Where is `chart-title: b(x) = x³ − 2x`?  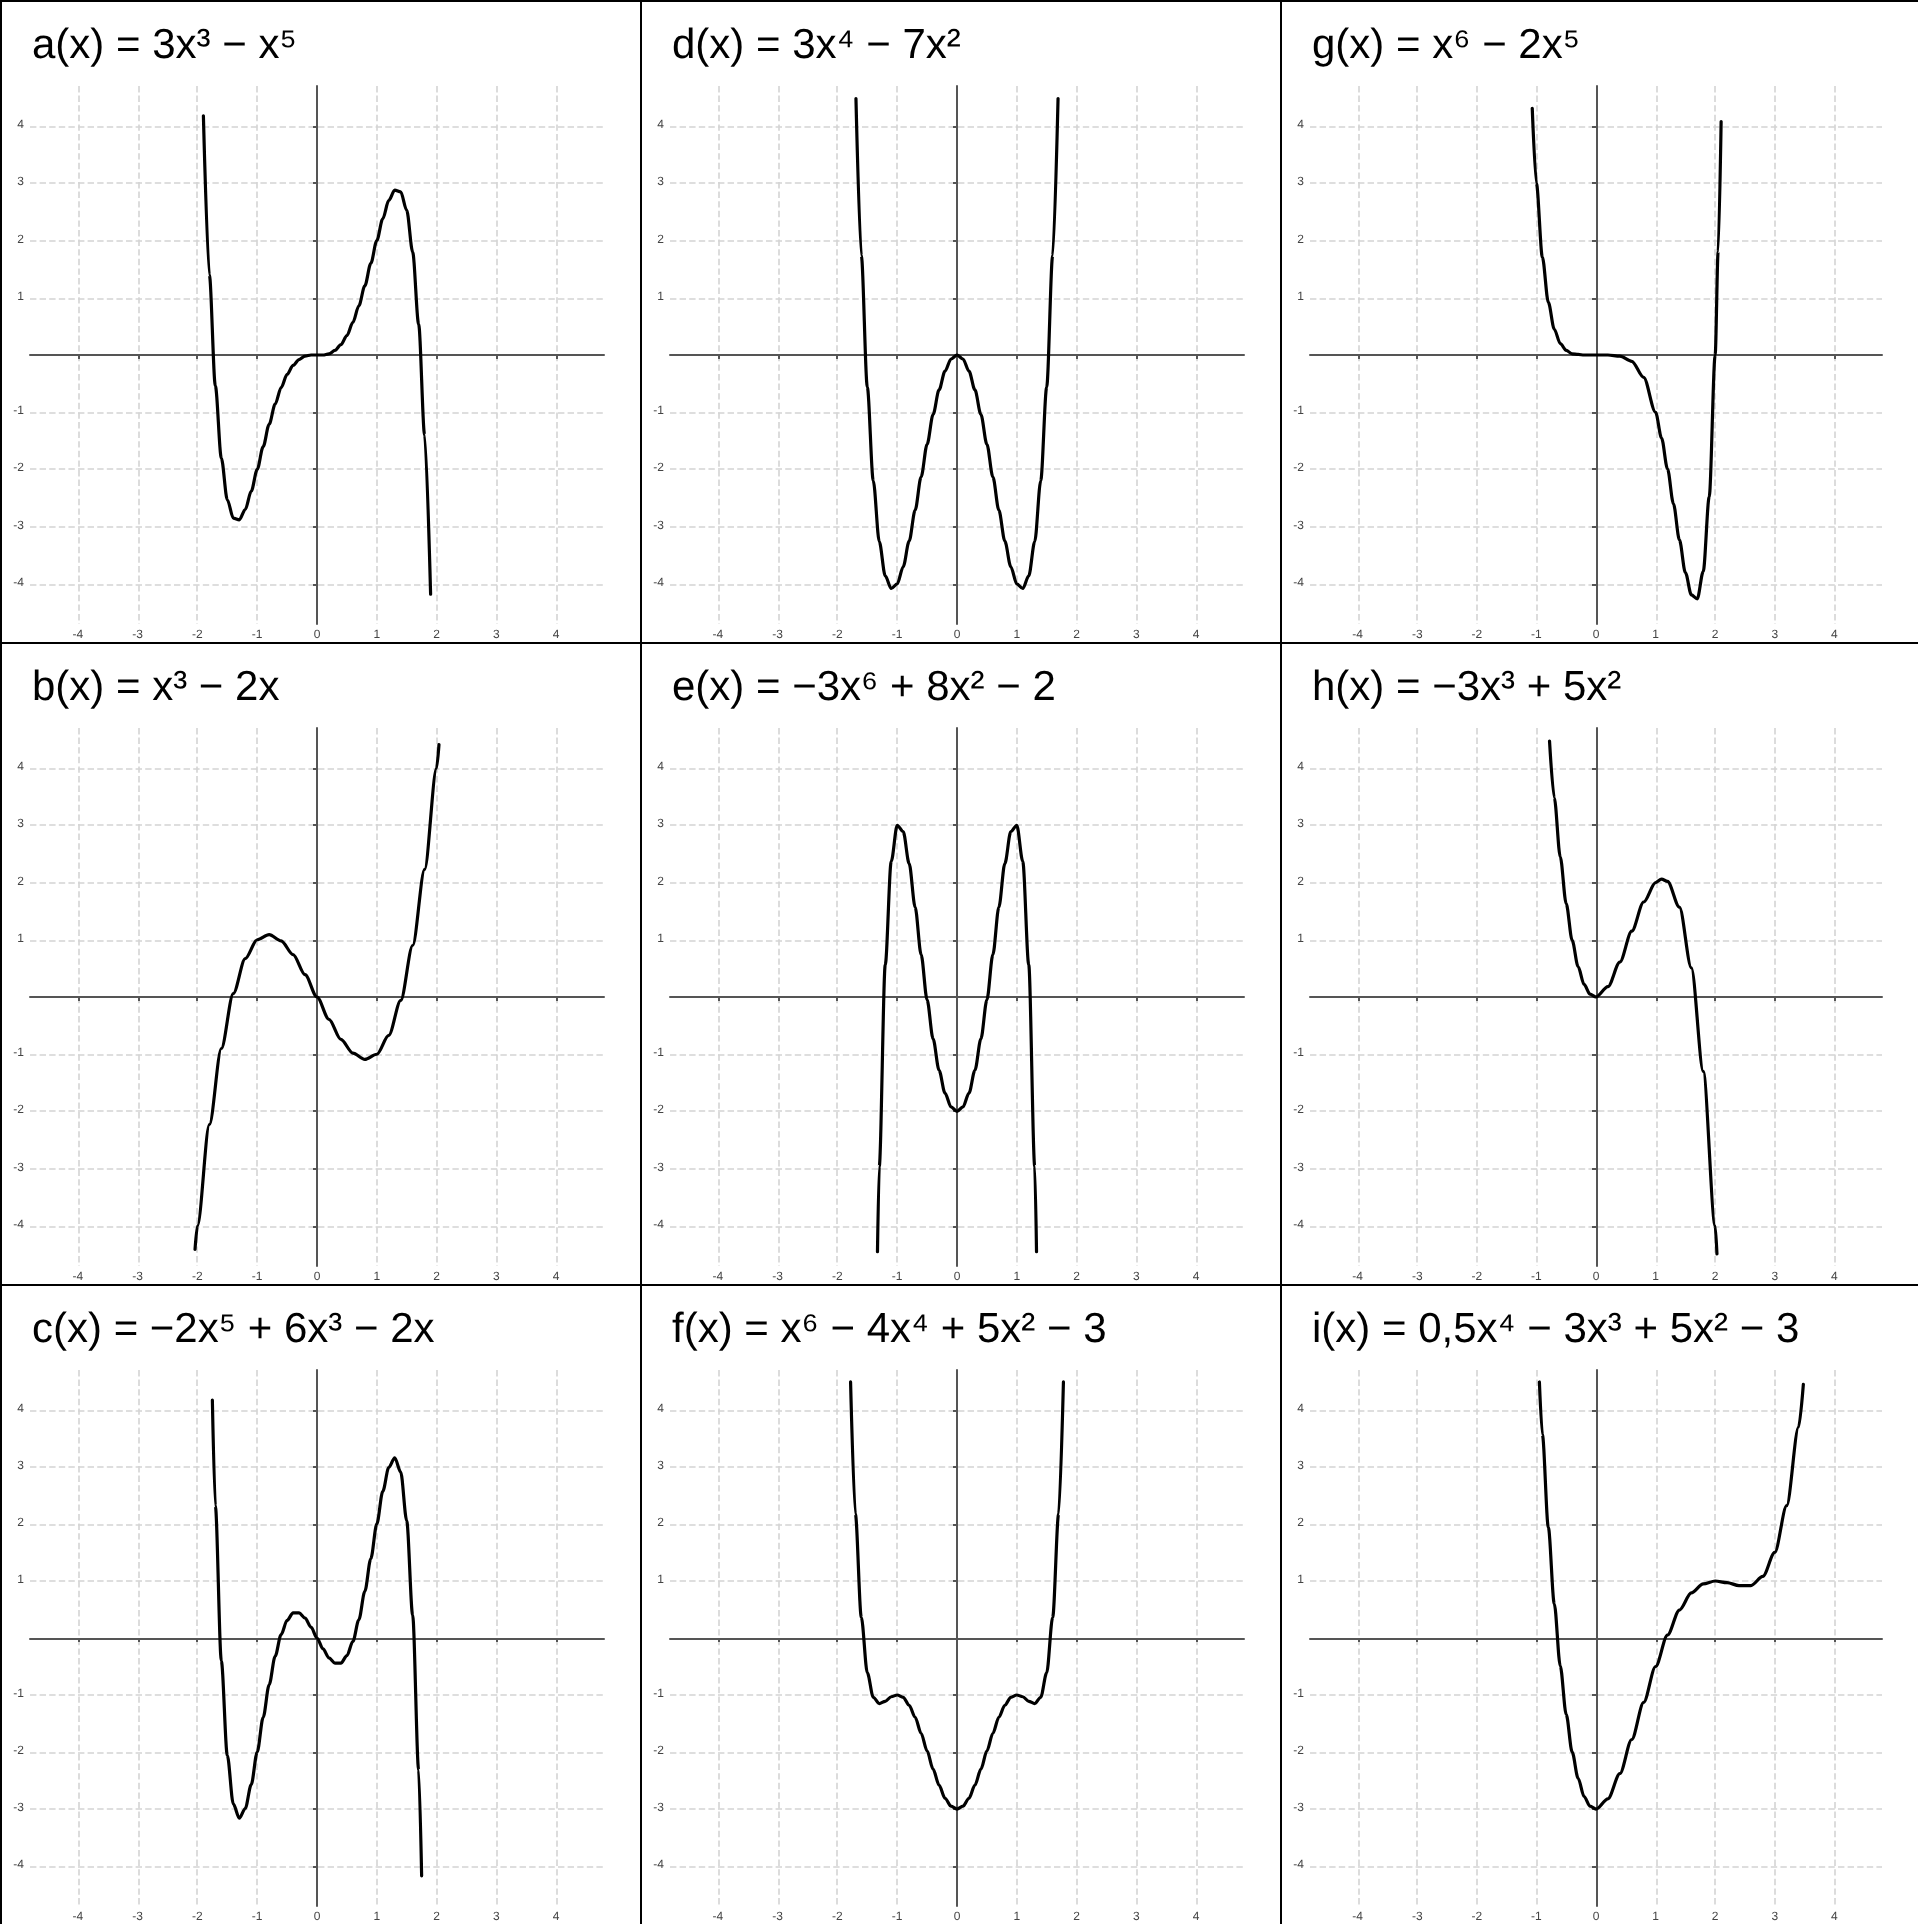 chart-title: b(x) = x³ − 2x is located at coordinates (156, 687).